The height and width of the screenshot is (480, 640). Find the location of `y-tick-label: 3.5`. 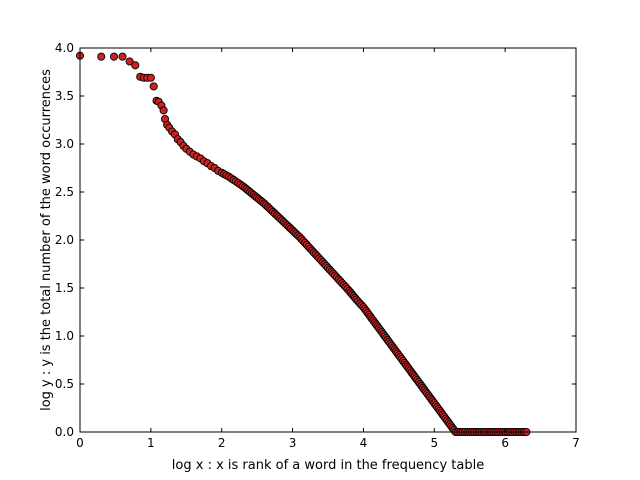

y-tick-label: 3.5 is located at coordinates (64, 96).